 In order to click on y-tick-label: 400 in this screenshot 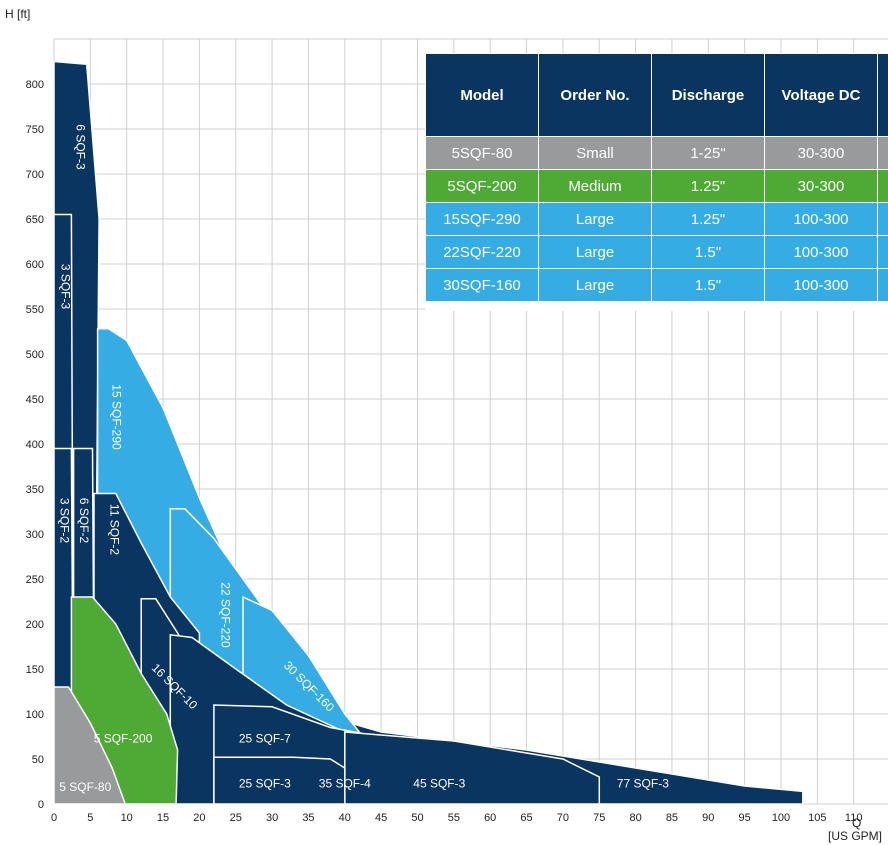, I will do `click(35, 445)`.